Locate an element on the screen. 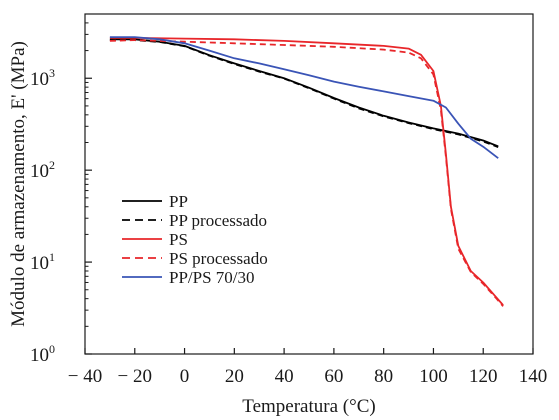  legend-label-pp: PP is located at coordinates (178, 201).